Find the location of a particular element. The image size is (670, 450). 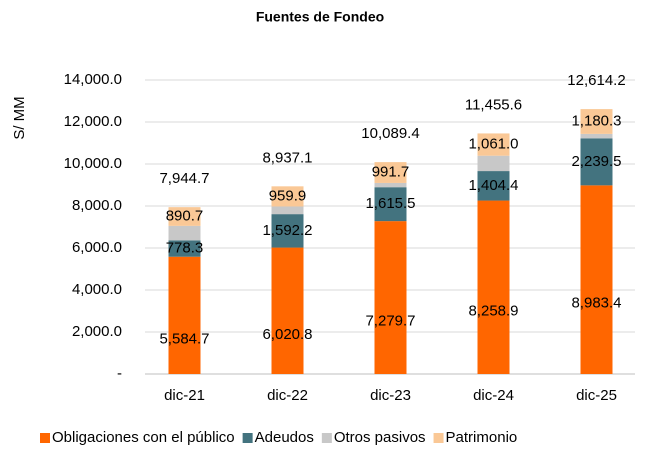

y-tick-label: 6,000.0 is located at coordinates (97, 247).